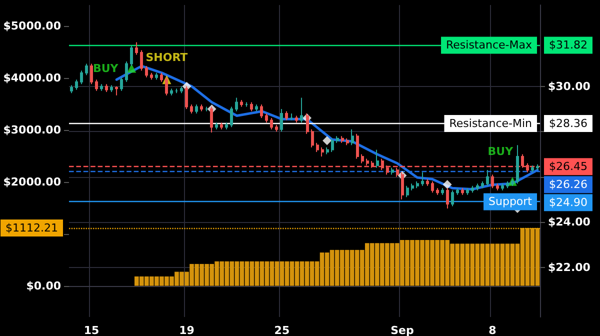 This screenshot has height=336, width=600. Describe the element at coordinates (186, 330) in the screenshot. I see `x-tick-label: 19` at that location.